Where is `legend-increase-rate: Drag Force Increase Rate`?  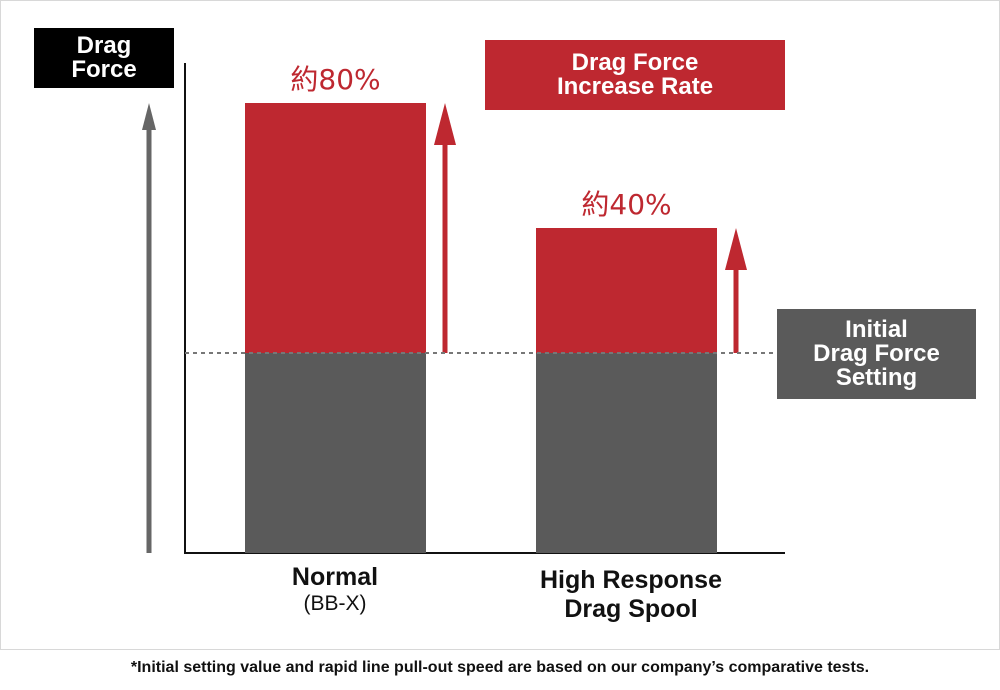
legend-increase-rate: Drag Force Increase Rate is located at coordinates (635, 75).